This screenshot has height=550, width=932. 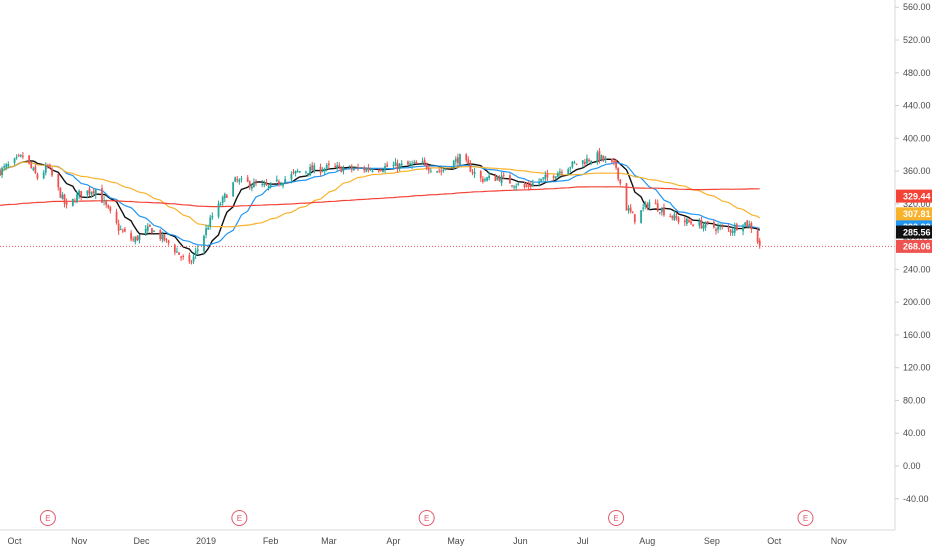 I want to click on x-tick-label: Nov, so click(x=79, y=541).